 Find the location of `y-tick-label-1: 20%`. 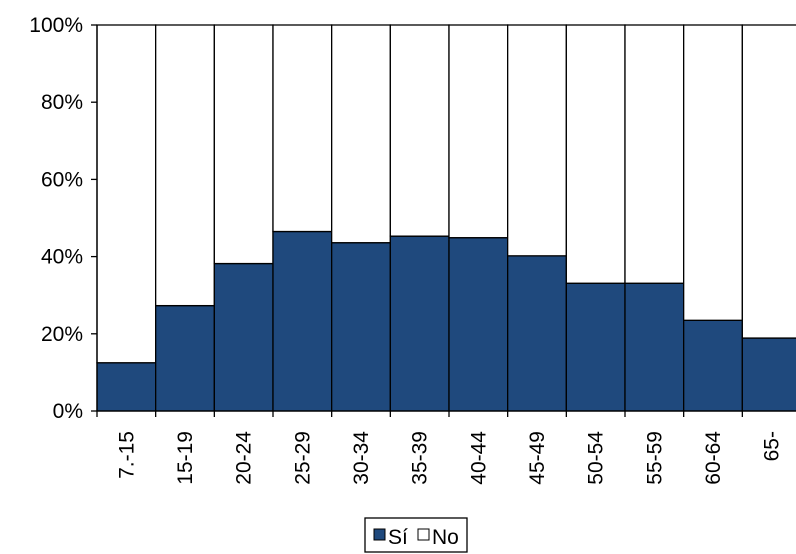

y-tick-label-1: 20% is located at coordinates (62, 334).